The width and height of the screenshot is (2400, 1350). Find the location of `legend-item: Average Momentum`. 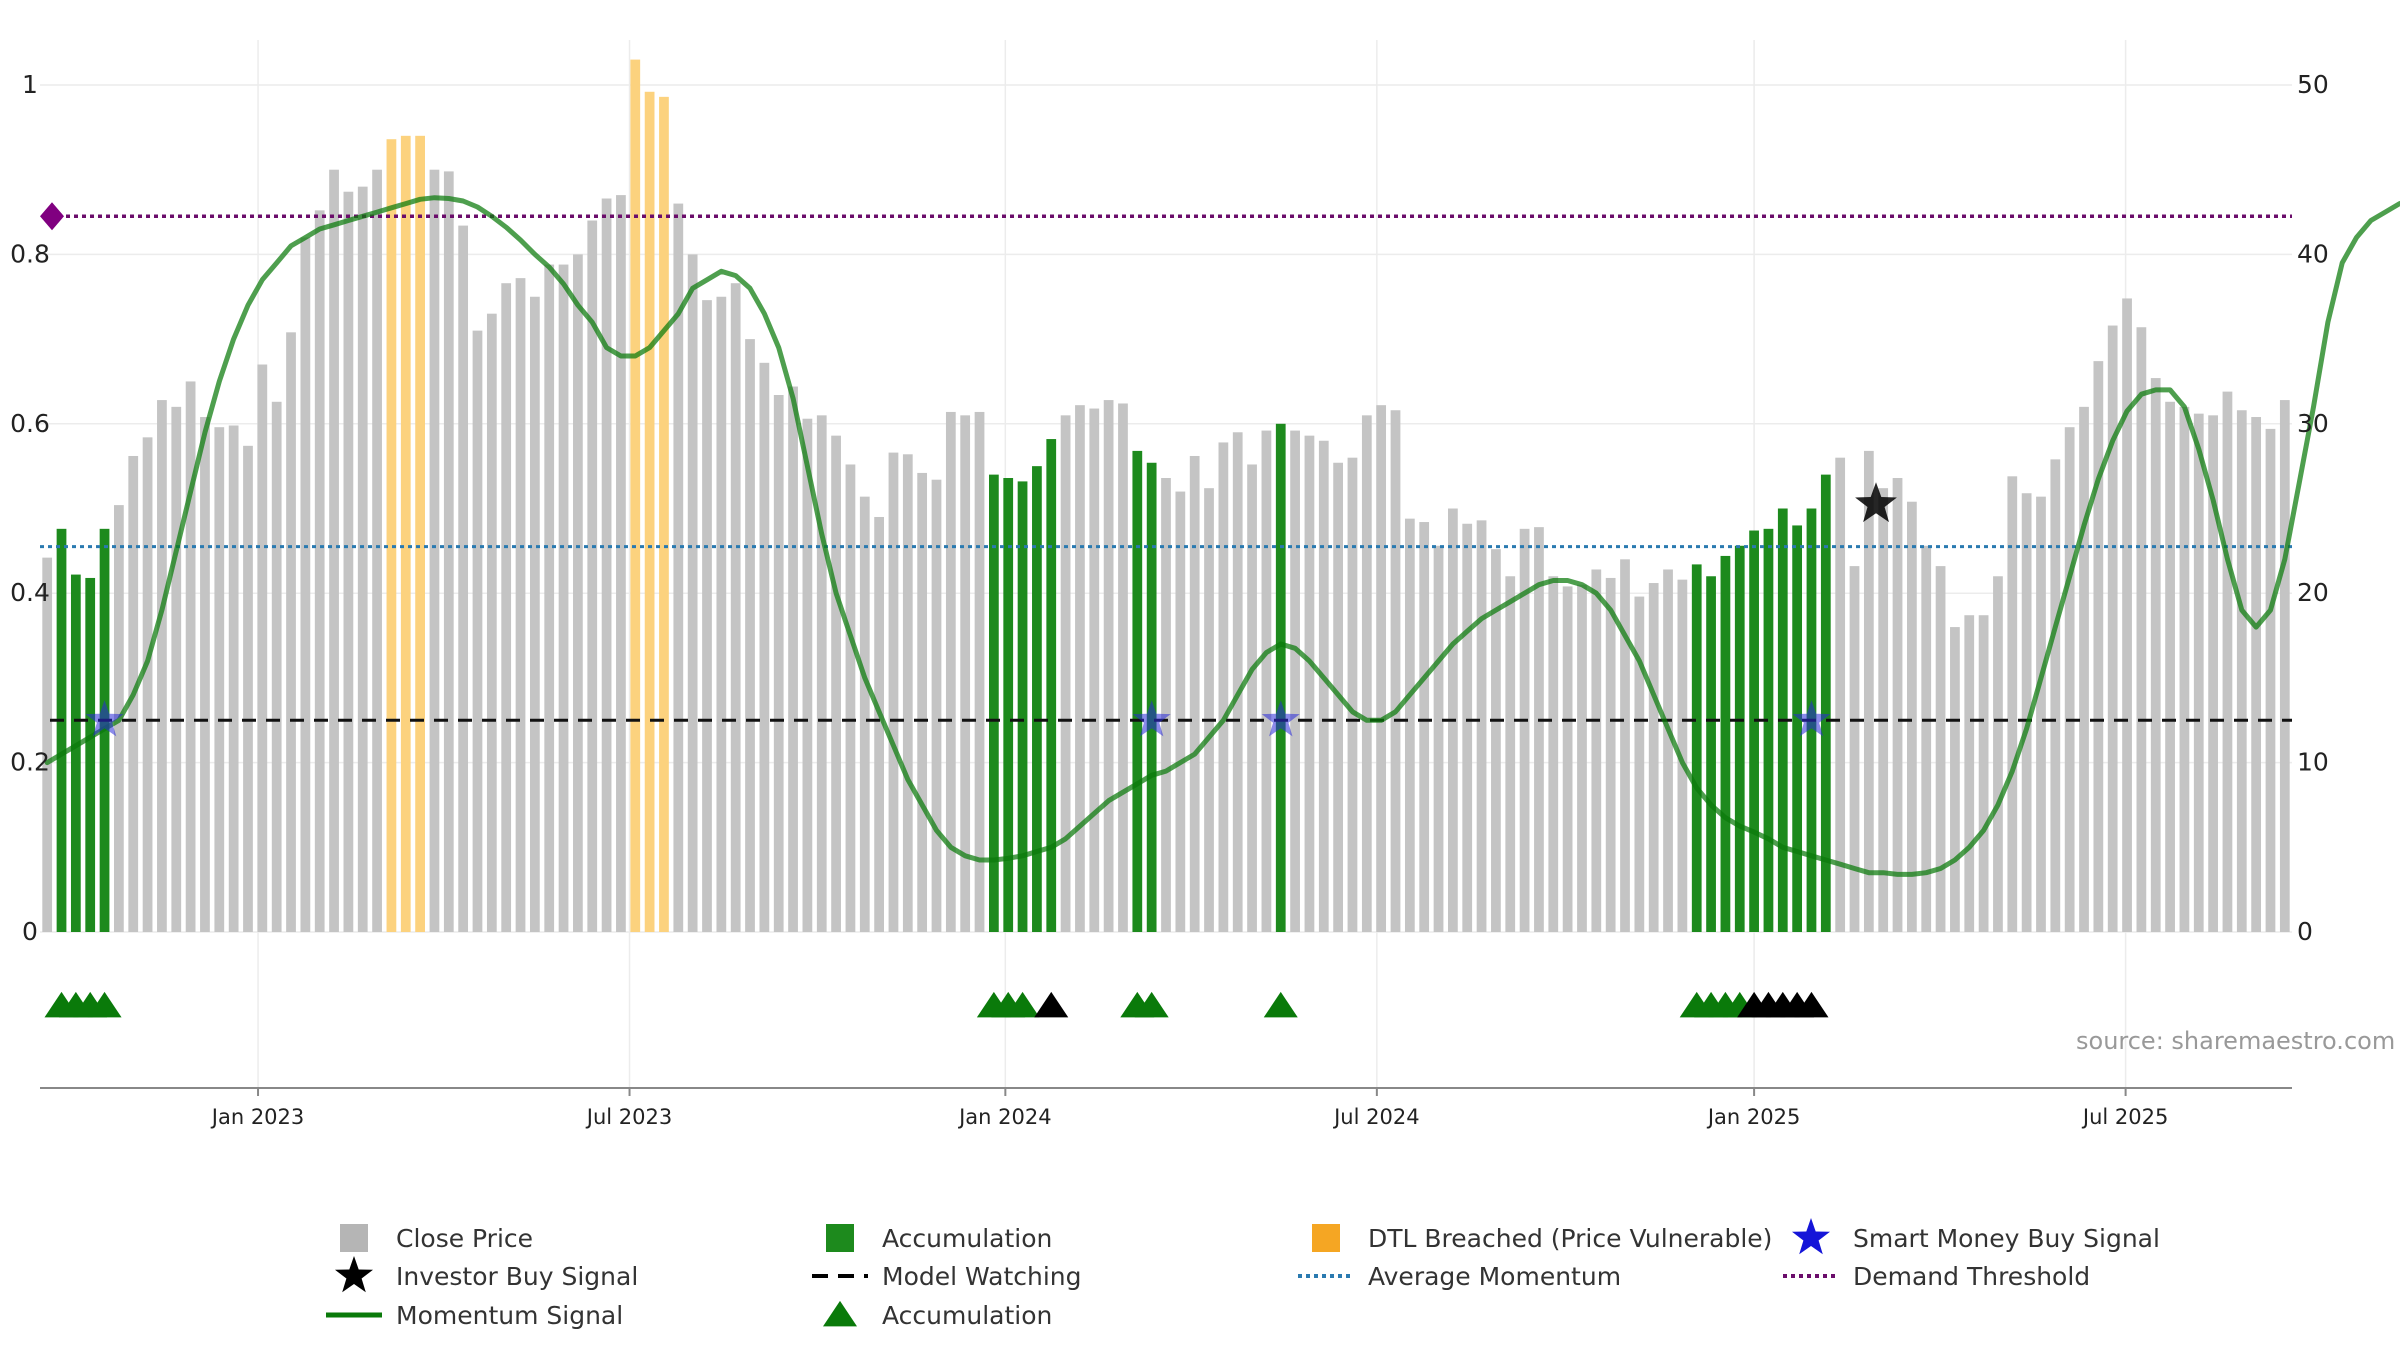

legend-item: Average Momentum is located at coordinates (1459, 1276).